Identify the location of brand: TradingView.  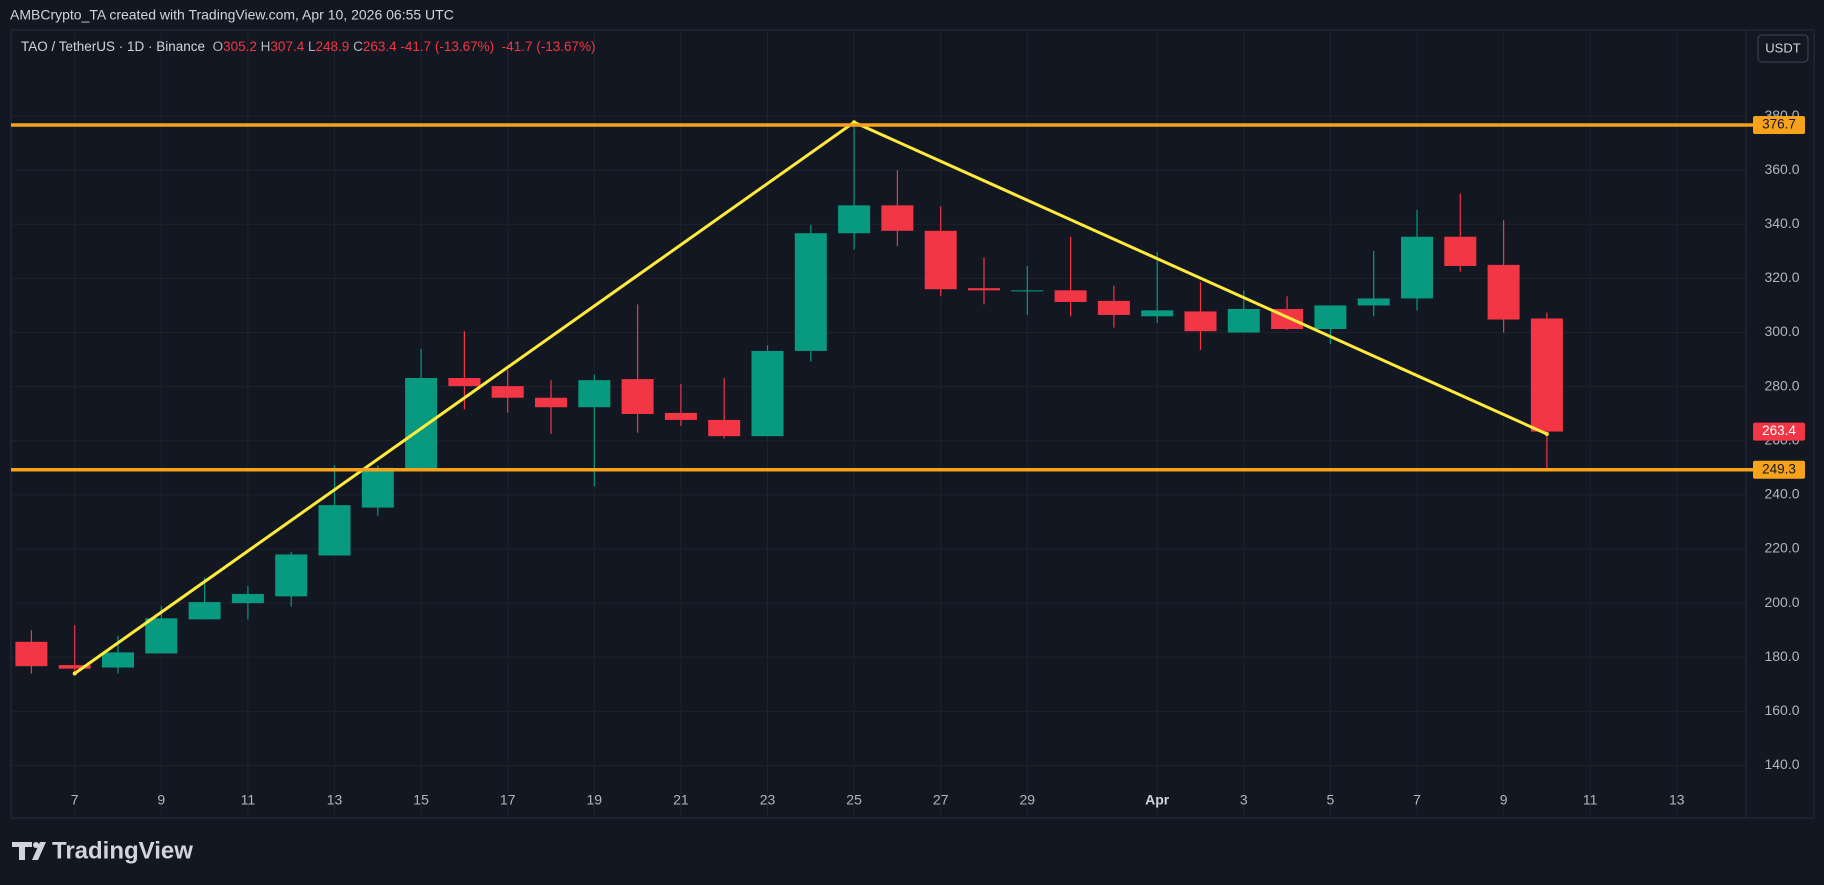
(122, 850).